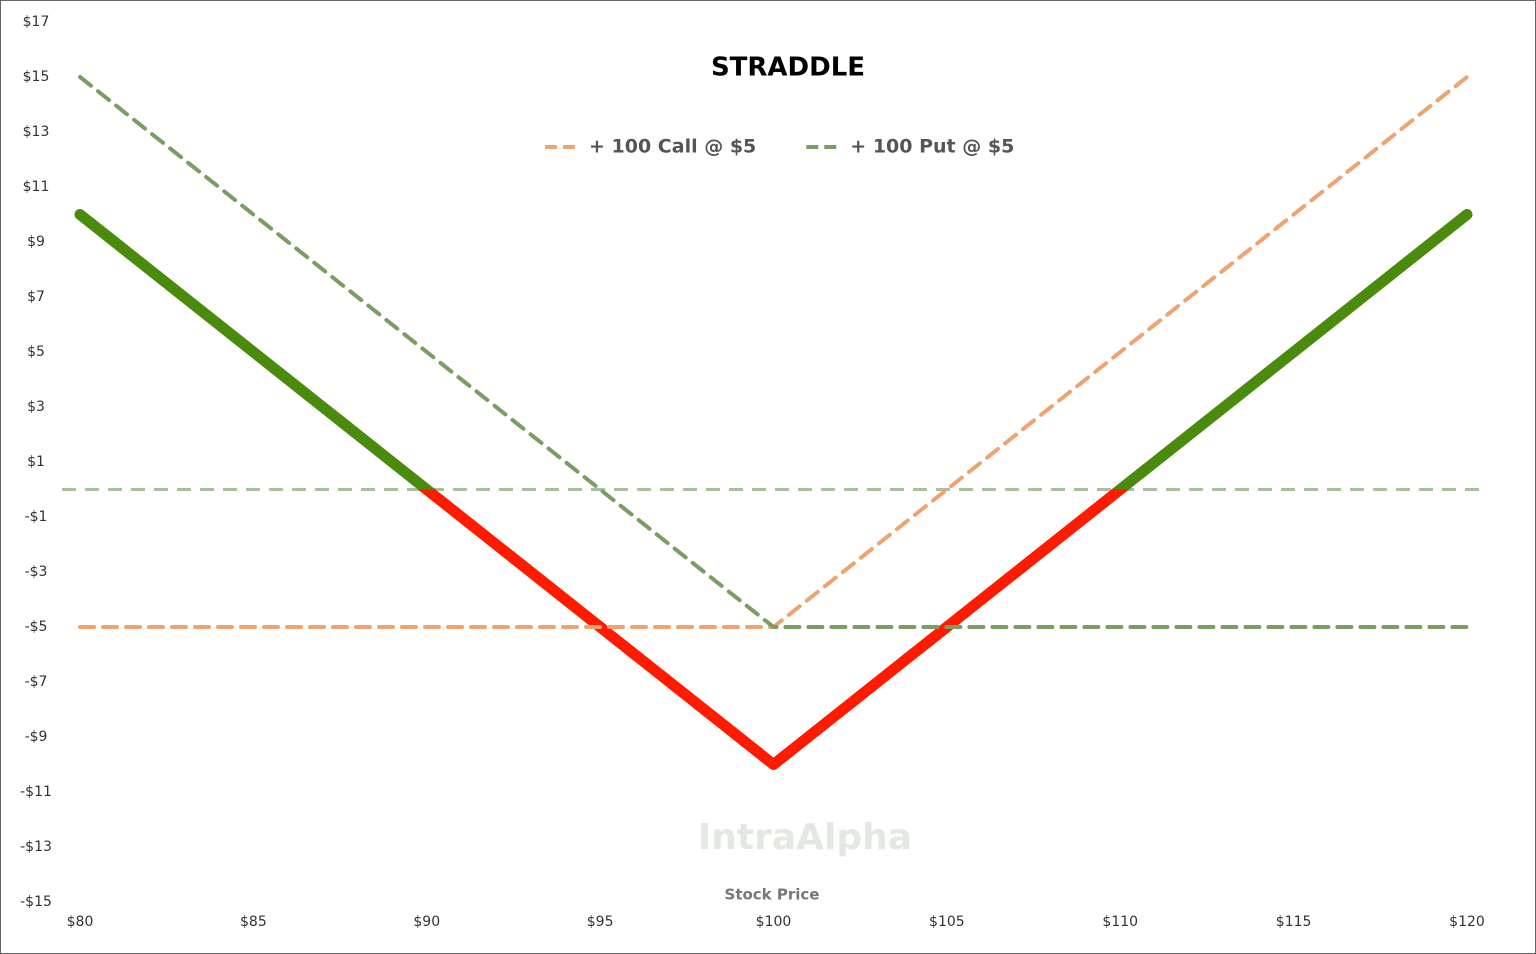  Describe the element at coordinates (1294, 922) in the screenshot. I see `x-tick-label: $115` at that location.